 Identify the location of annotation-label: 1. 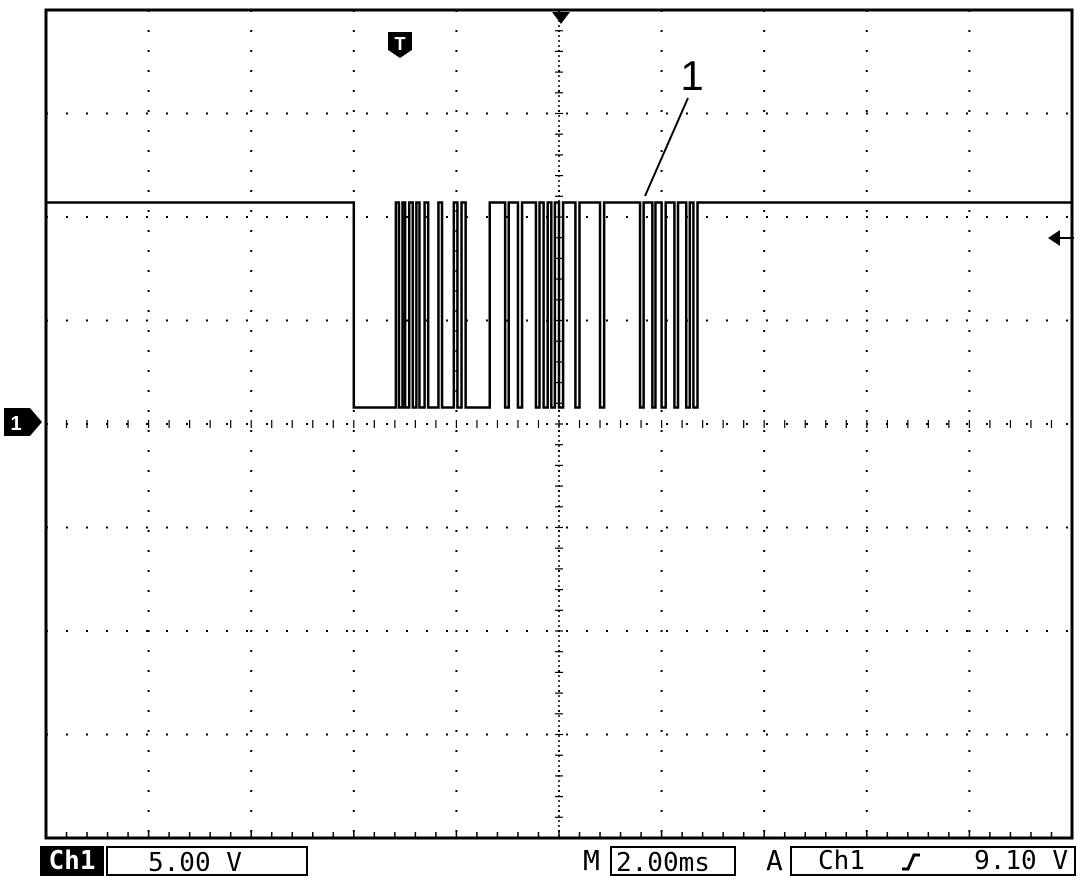
(691, 75).